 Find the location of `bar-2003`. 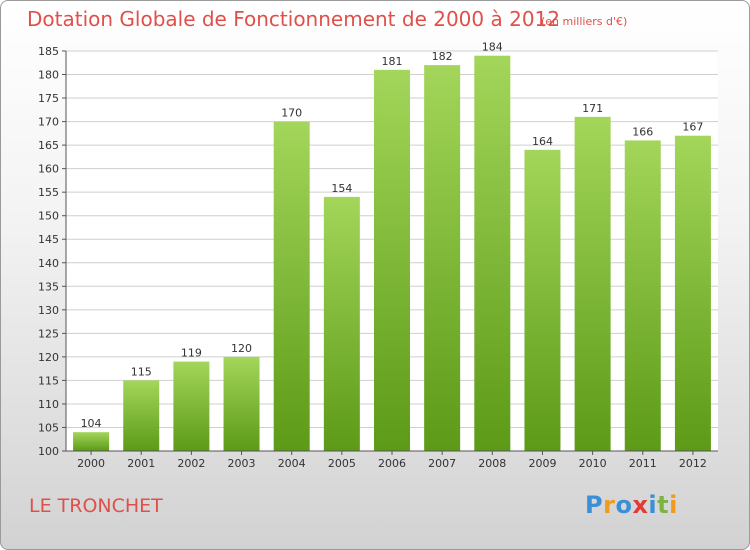

bar-2003 is located at coordinates (241, 403).